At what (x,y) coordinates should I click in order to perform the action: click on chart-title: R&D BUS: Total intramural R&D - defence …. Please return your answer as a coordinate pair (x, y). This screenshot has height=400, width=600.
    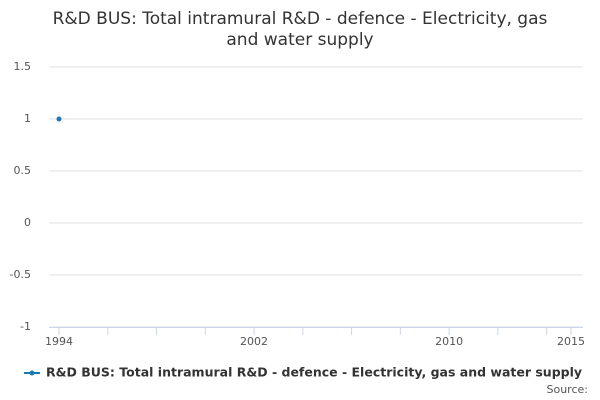
    Looking at the image, I should click on (300, 29).